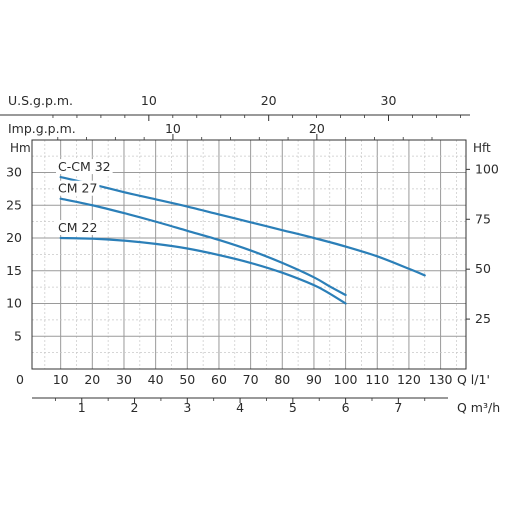 The height and width of the screenshot is (510, 510). I want to click on left-tick-label: 30, so click(14, 172).